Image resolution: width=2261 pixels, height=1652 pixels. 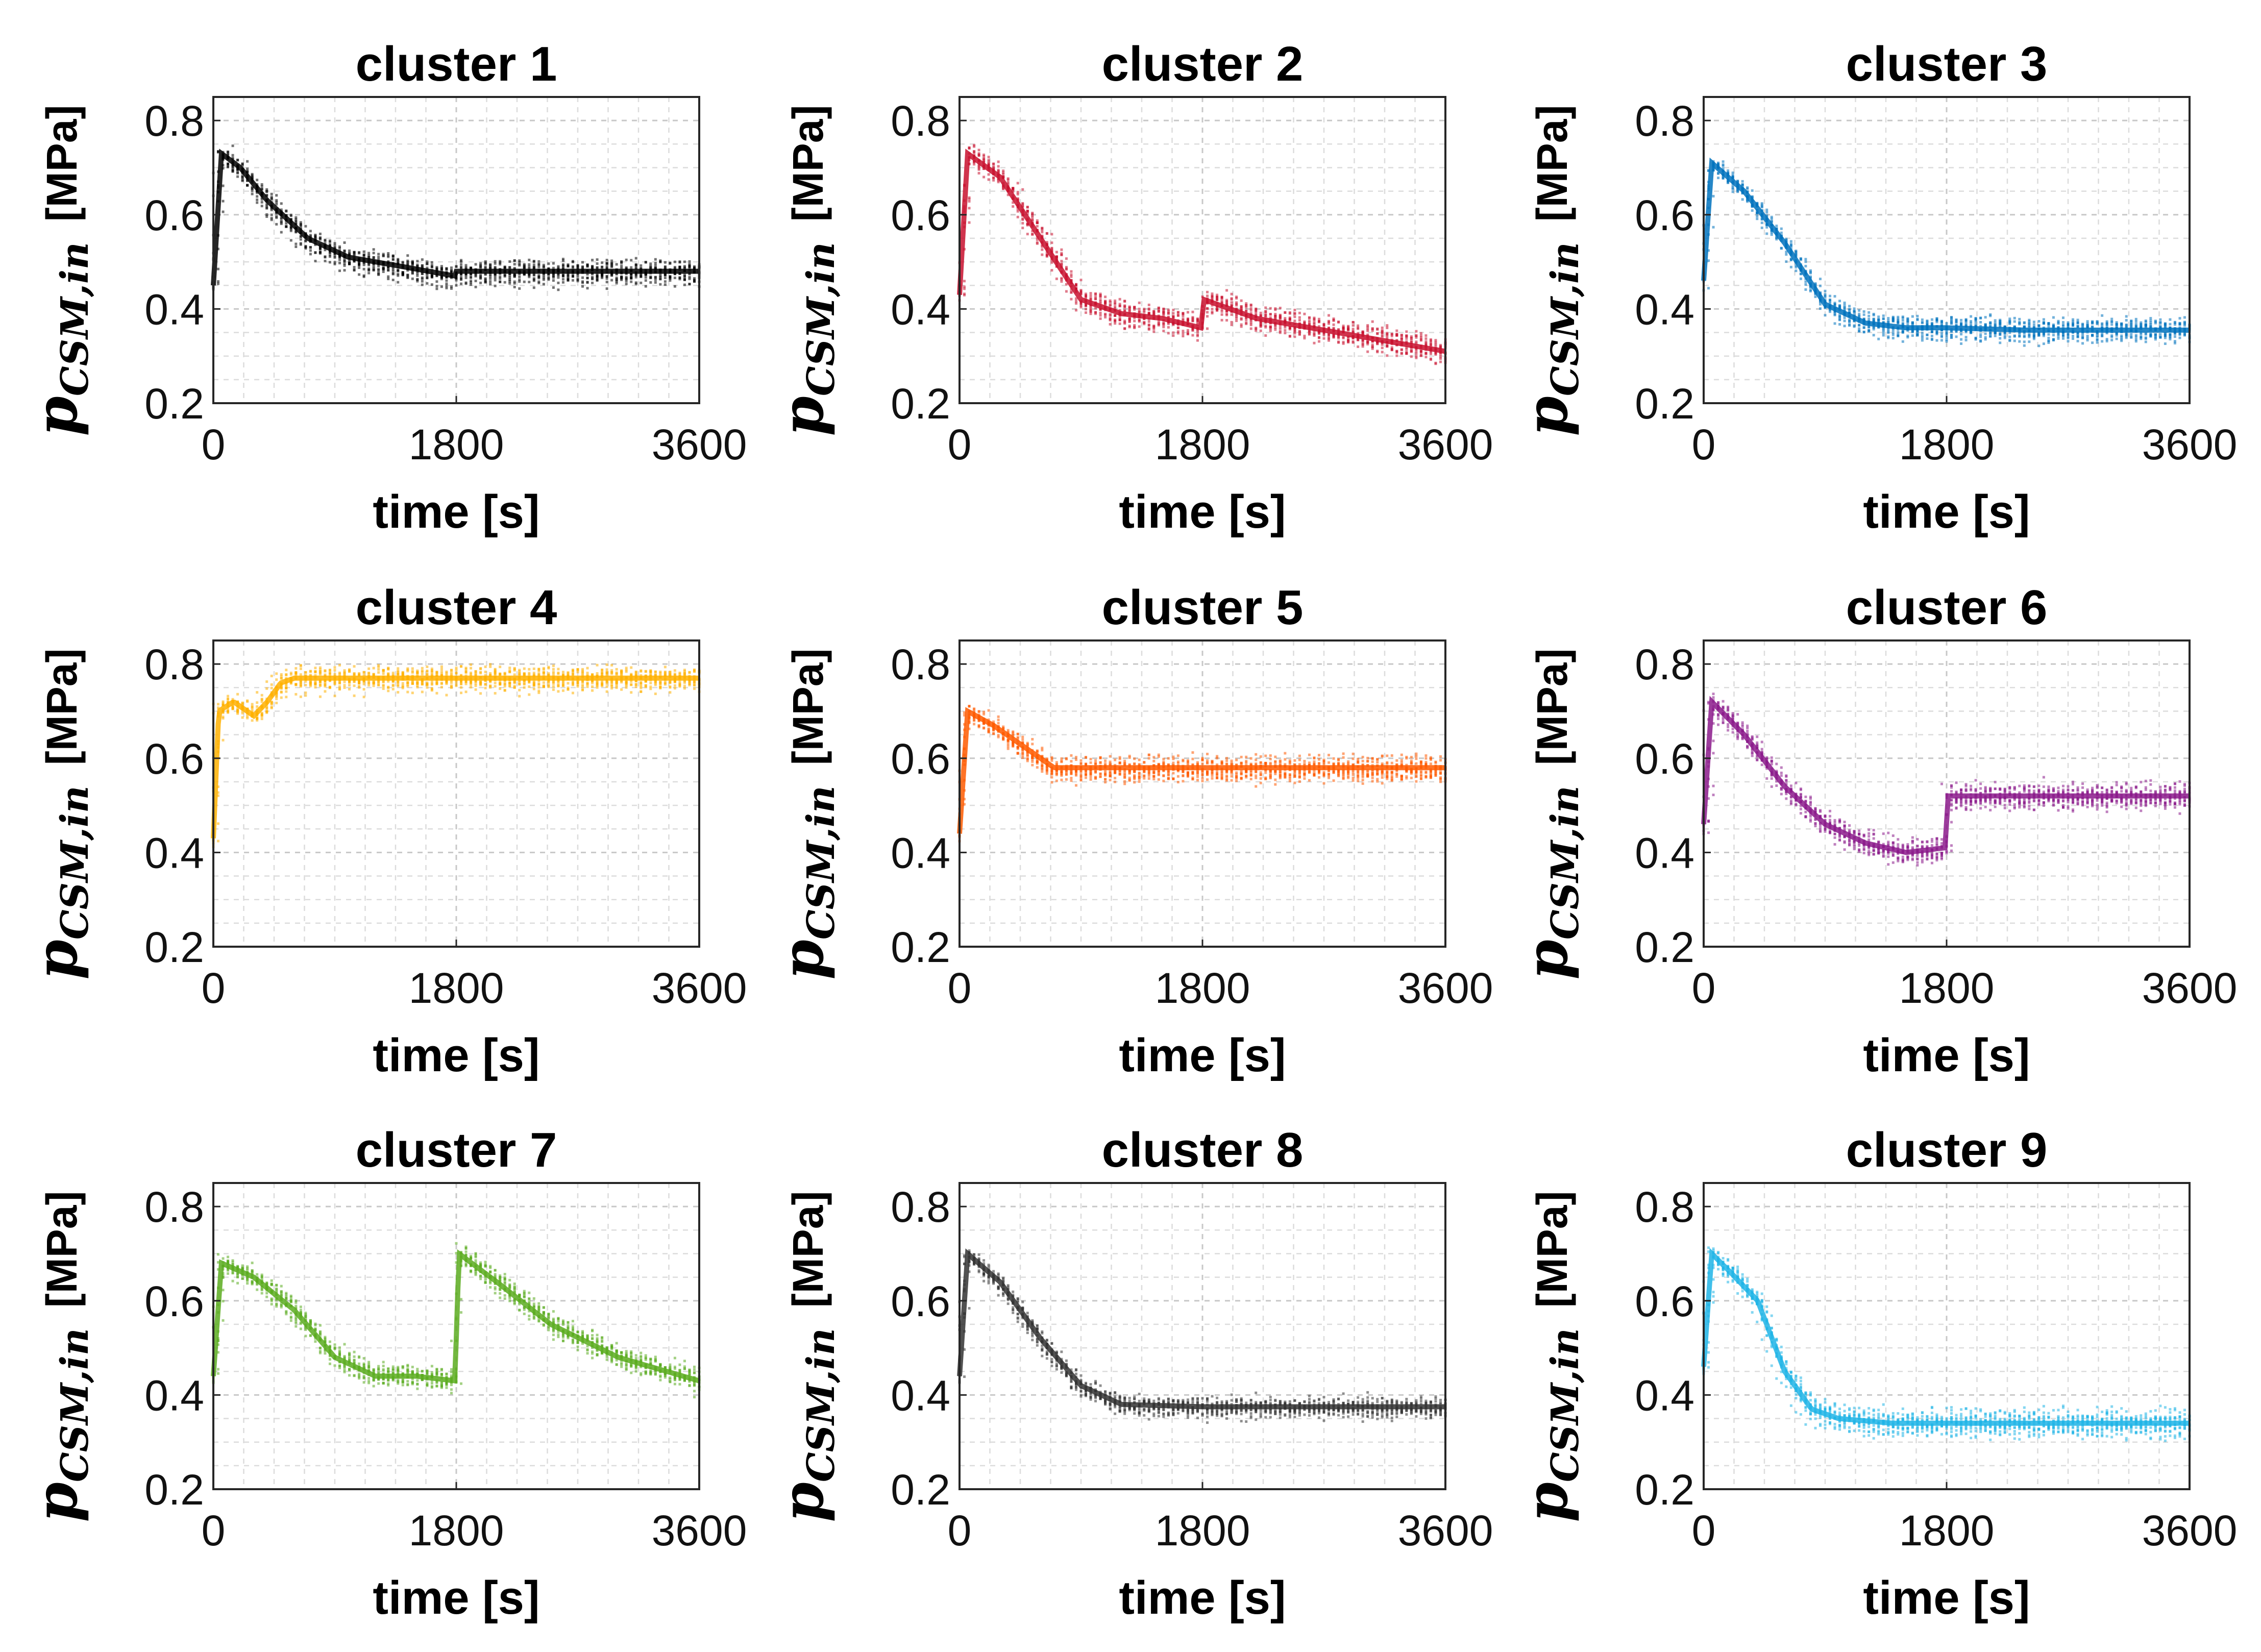 I want to click on subplot-title: cluster 3, so click(x=1947, y=64).